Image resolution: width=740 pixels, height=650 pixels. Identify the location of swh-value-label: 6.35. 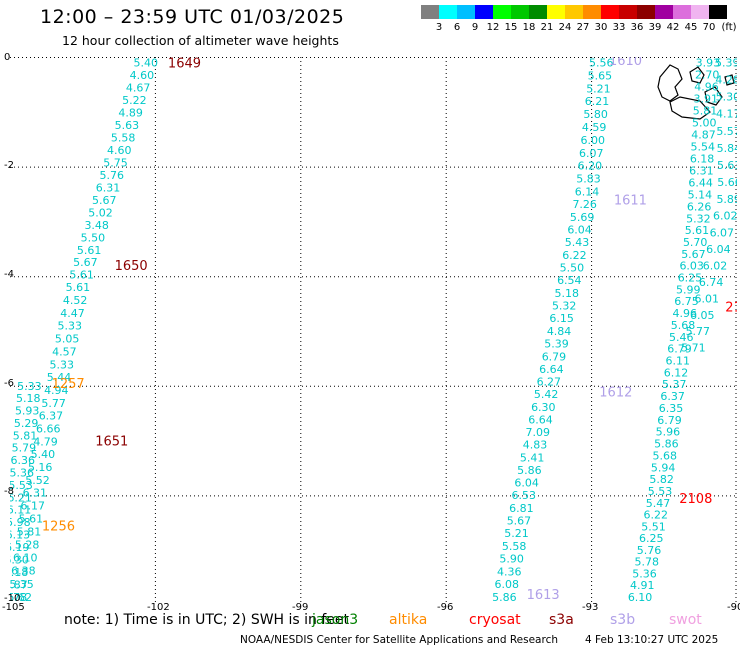
(671, 408).